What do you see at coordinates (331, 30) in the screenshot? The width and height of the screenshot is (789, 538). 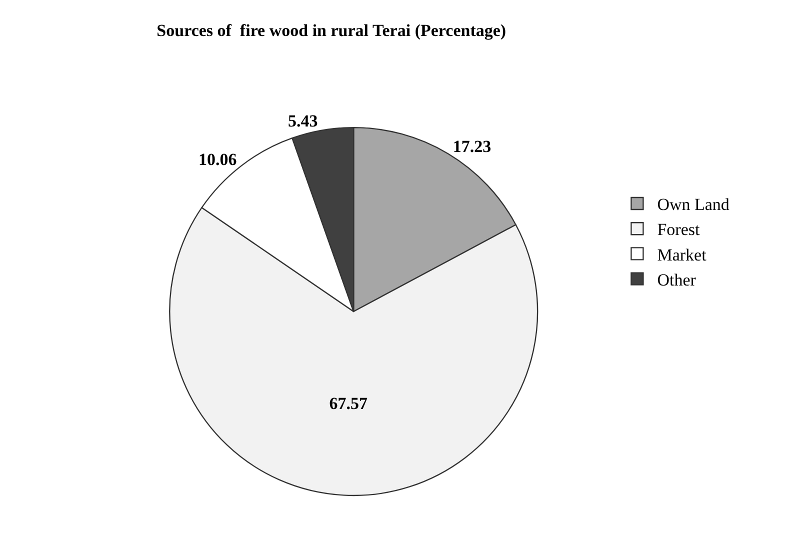 I see `chart-title: Sources of fire wood in rural Terai (Percentage)` at bounding box center [331, 30].